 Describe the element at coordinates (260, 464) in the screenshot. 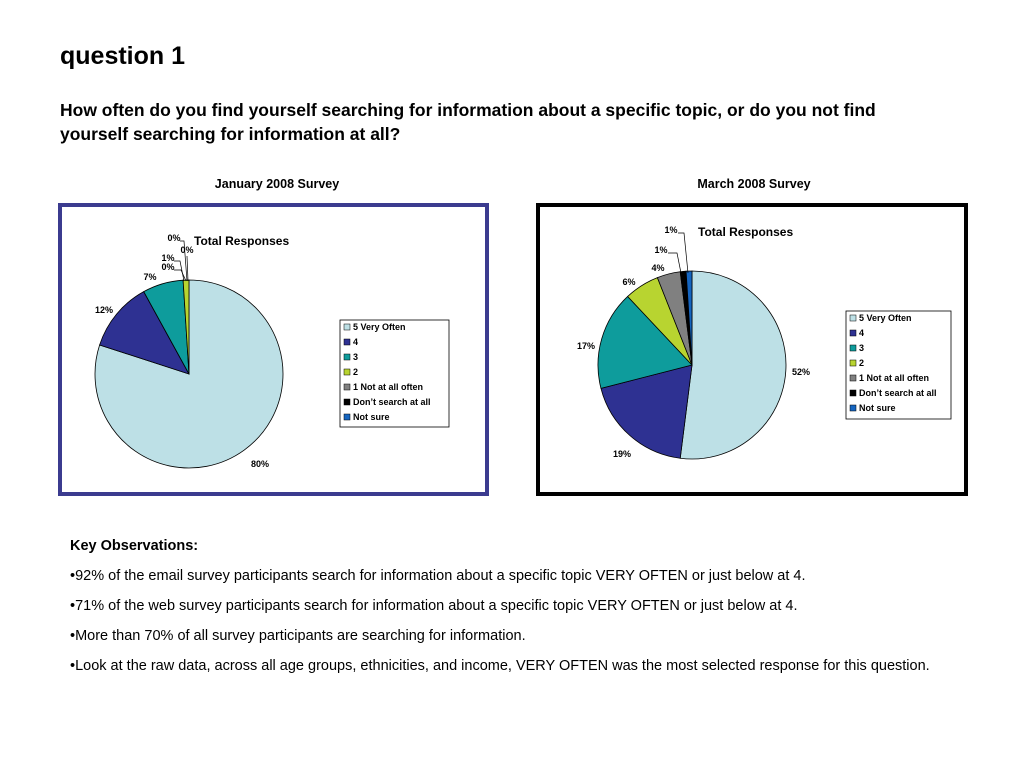

I see `data-label: 80%` at that location.